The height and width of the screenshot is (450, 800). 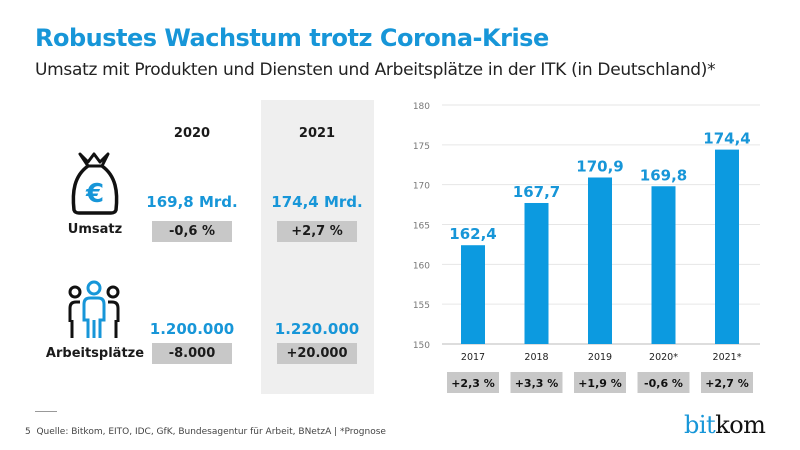 I want to click on y-tick-label: 155, so click(x=421, y=306).